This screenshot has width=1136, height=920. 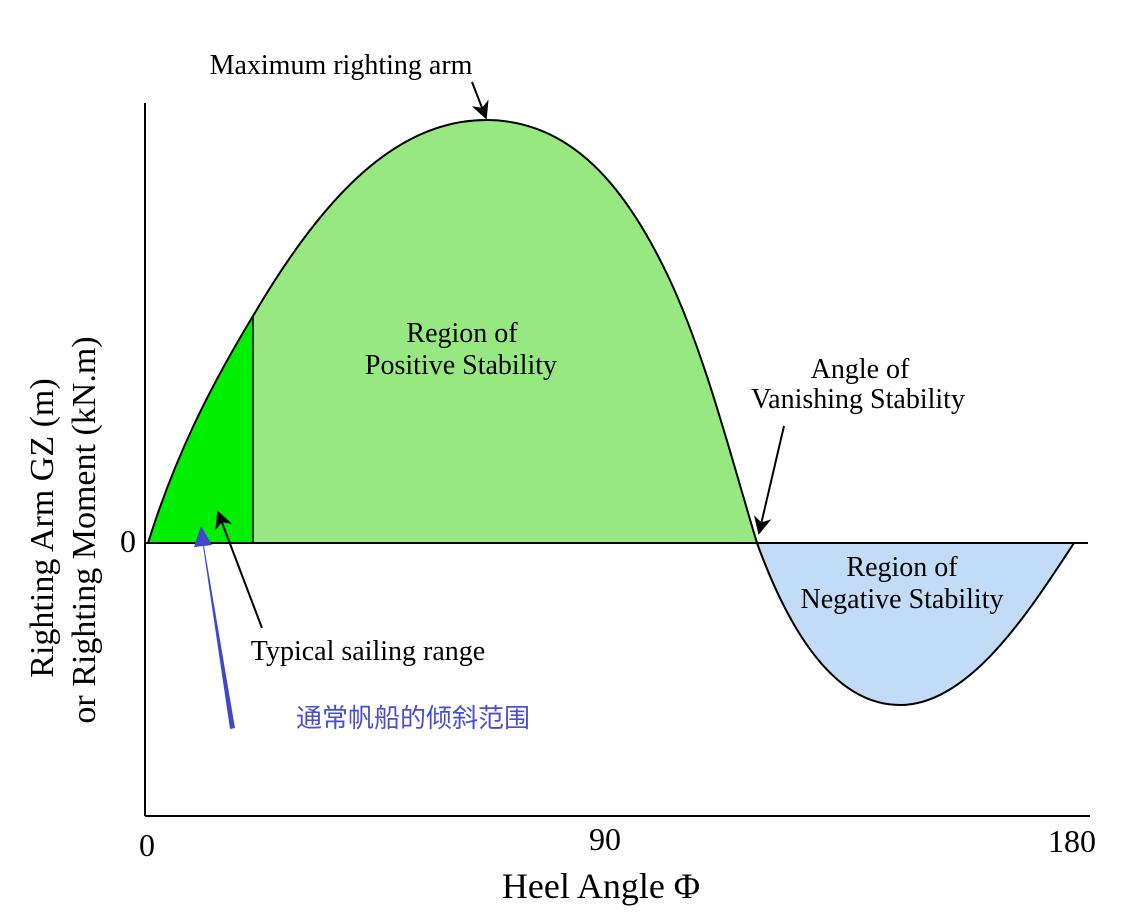 I want to click on positive-region-label-line1: Region of, so click(x=462, y=333).